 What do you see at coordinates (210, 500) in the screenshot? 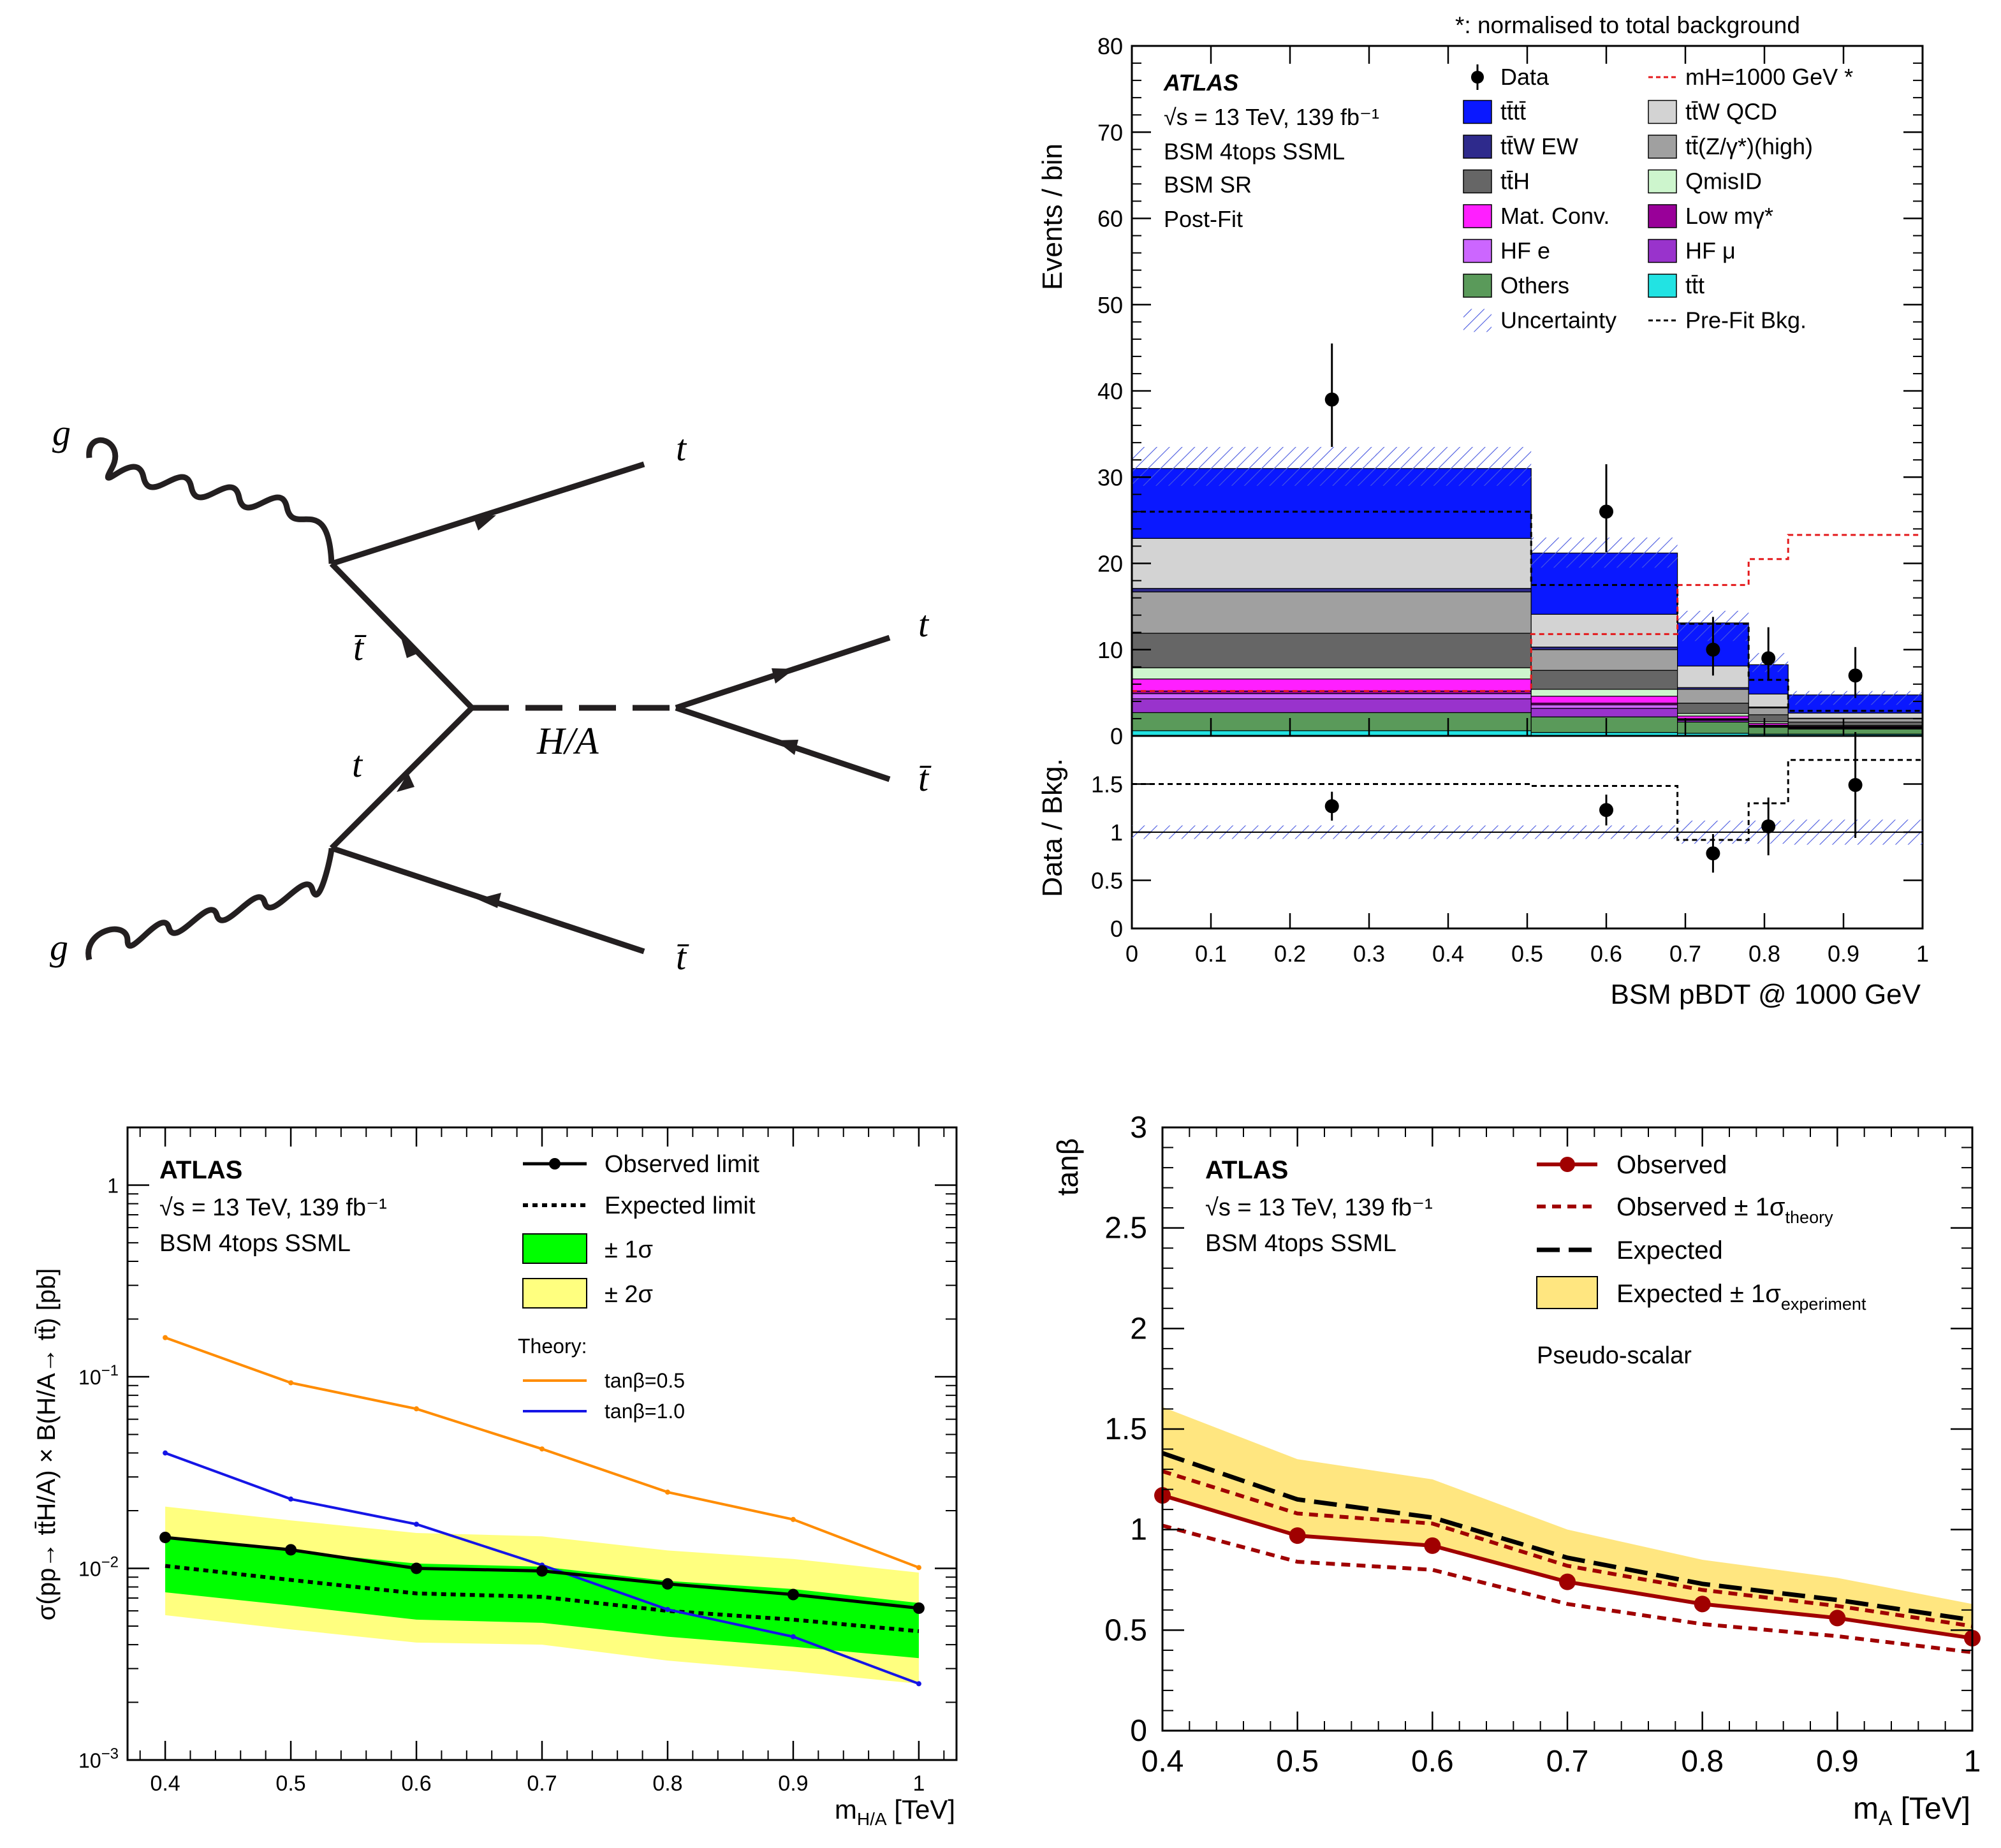
I see `gluon-top` at bounding box center [210, 500].